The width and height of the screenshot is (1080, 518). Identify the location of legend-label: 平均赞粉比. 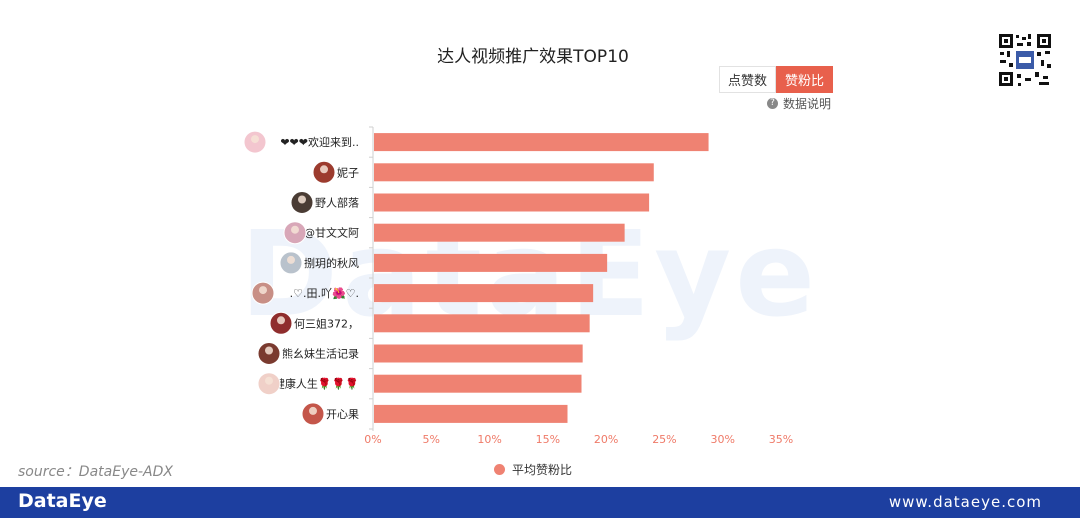
(541, 470).